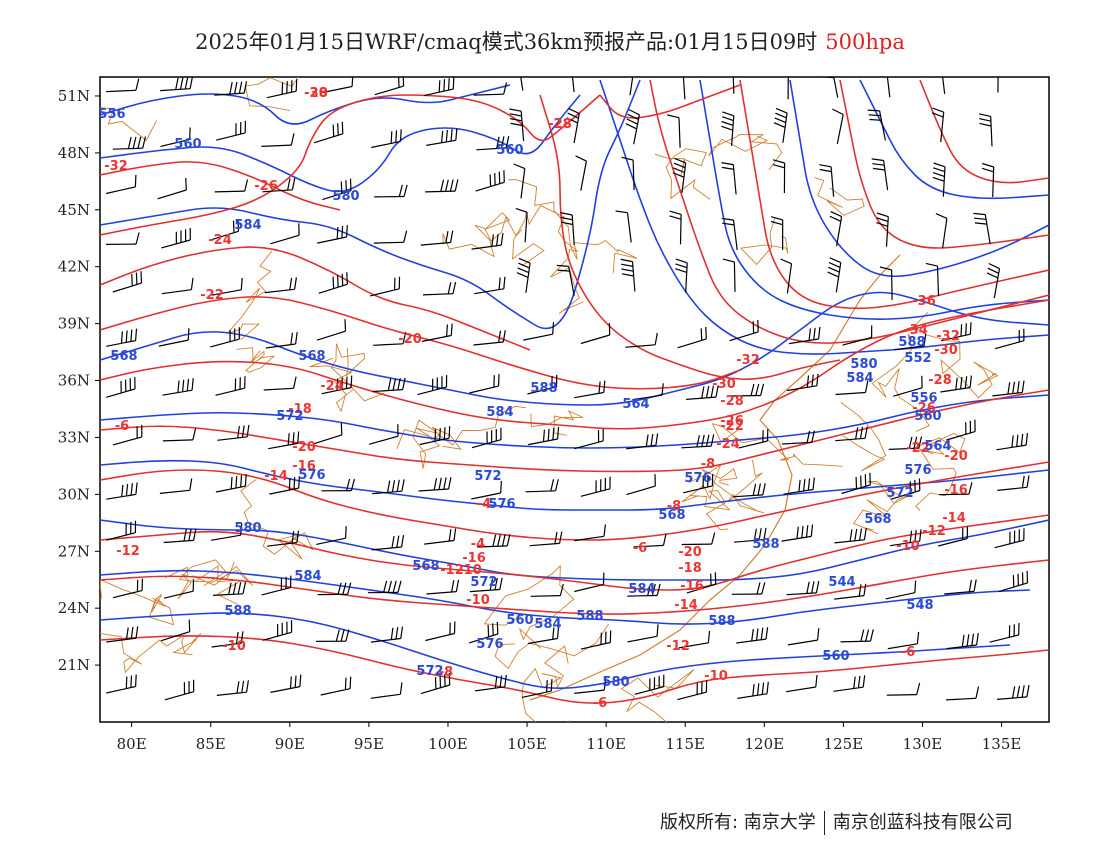 This screenshot has height=850, width=1100. I want to click on height-label: 580, so click(615, 682).